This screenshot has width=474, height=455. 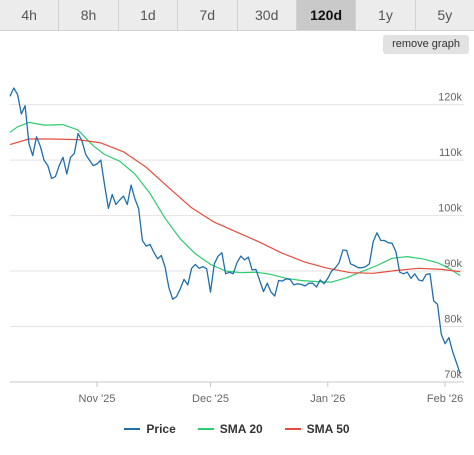 I want to click on legend-label: Price, so click(x=161, y=429).